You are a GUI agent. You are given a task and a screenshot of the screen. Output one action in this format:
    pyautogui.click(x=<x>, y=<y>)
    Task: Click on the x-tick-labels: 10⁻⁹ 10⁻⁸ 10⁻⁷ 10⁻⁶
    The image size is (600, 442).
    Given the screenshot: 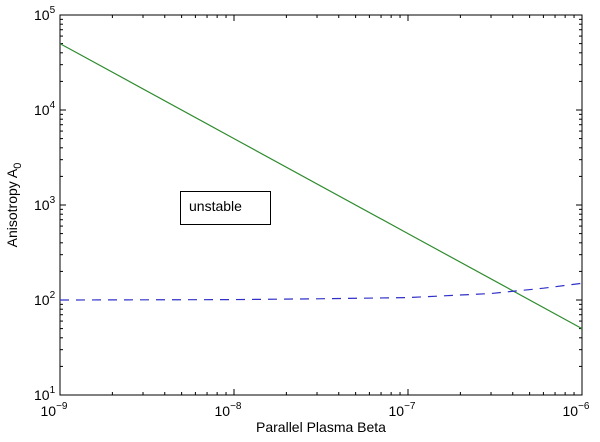 What is the action you would take?
    pyautogui.click(x=315, y=410)
    